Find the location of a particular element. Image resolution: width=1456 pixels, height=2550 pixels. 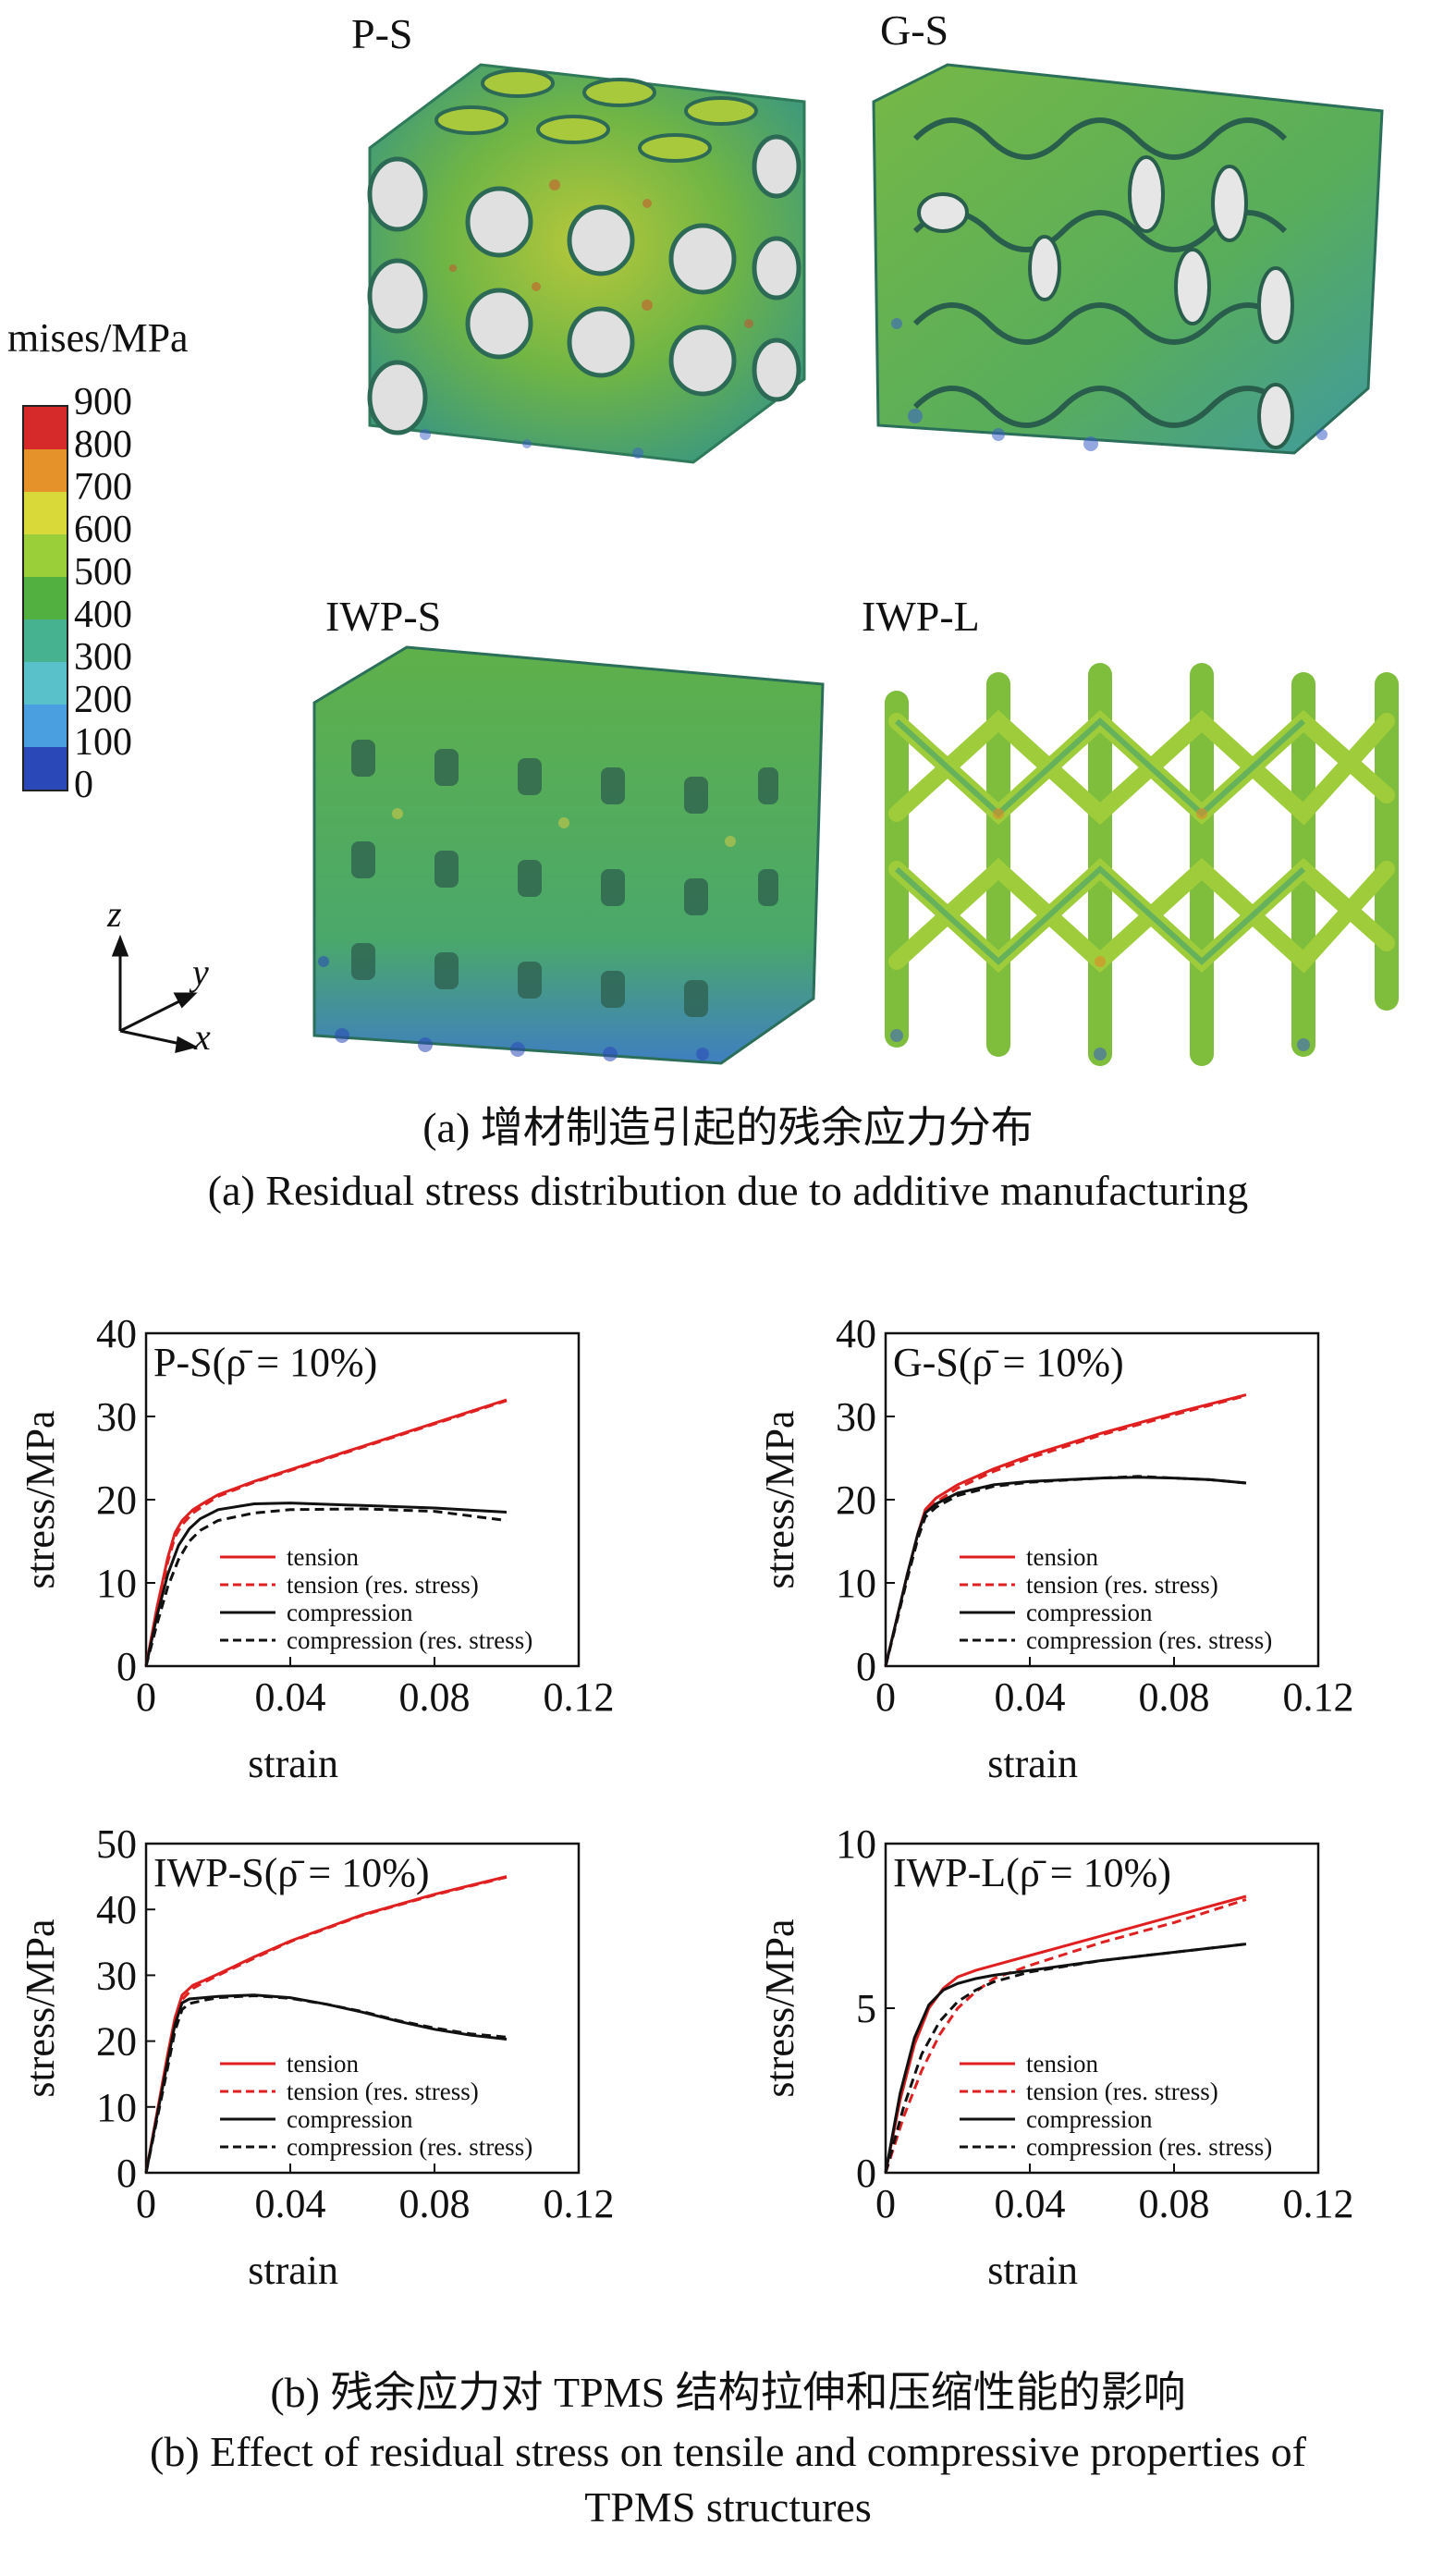

ps-structure-render is located at coordinates (586, 263).